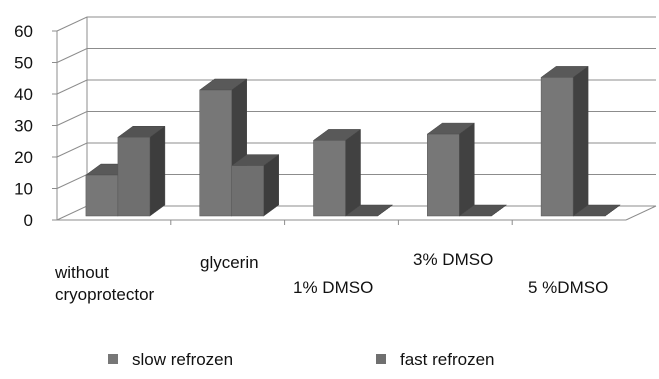 This screenshot has height=379, width=659. I want to click on legend-item: fast refrozen, so click(435, 359).